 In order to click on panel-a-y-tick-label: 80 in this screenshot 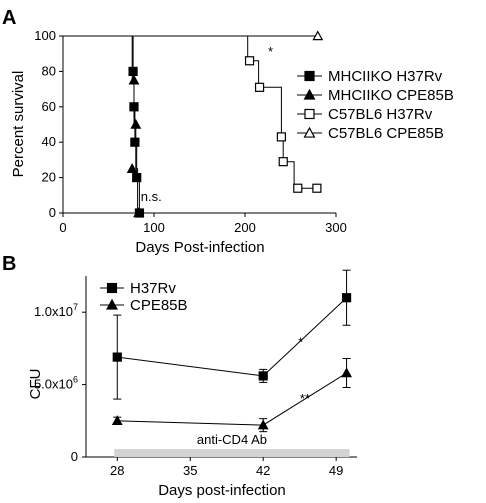, I will do `click(49, 70)`.